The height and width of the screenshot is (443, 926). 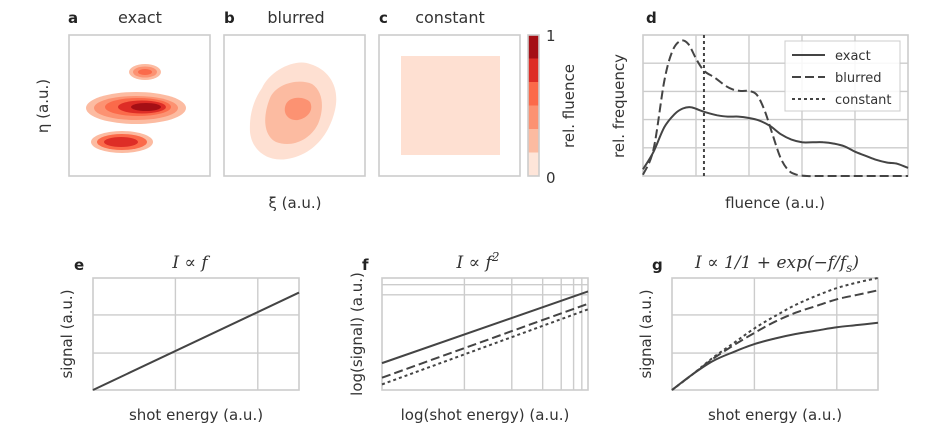 I want to click on constant-square, so click(x=450, y=105).